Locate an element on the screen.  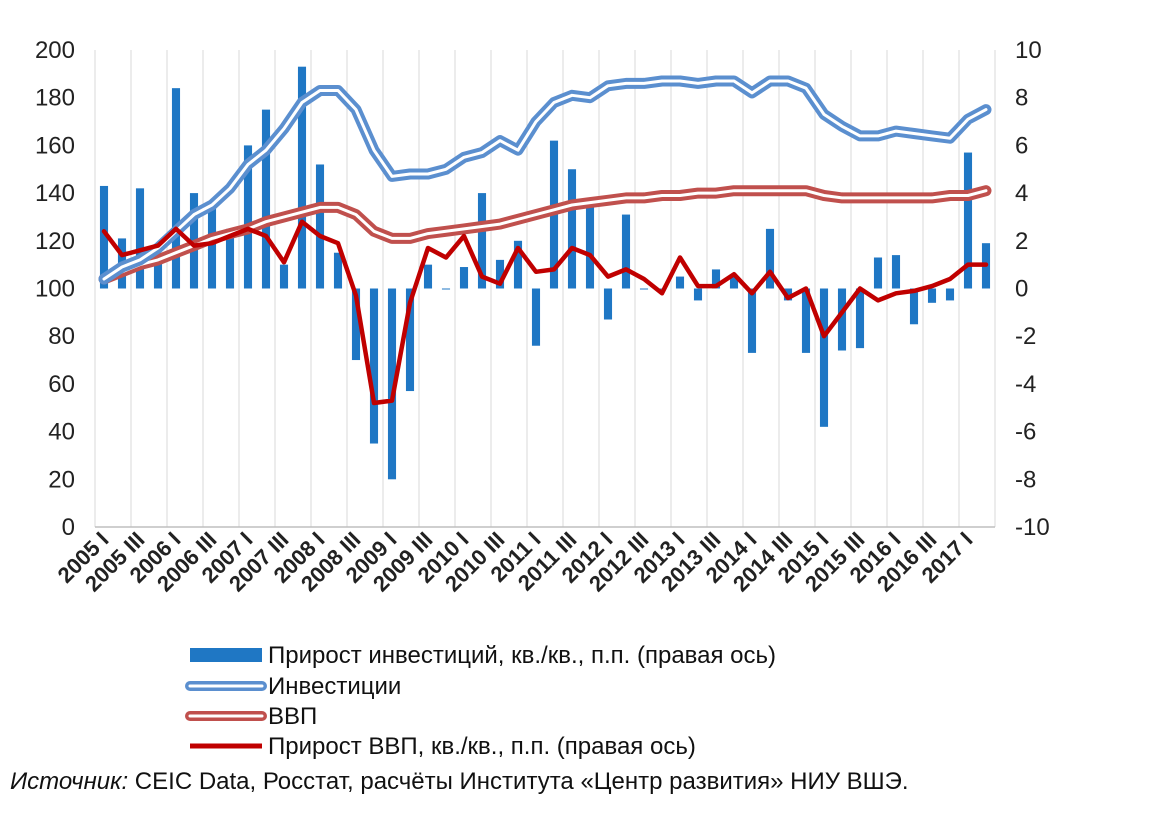
legend-label: Прирост ВВП, кв./кв., п.п. (правая ось) is located at coordinates (482, 746).